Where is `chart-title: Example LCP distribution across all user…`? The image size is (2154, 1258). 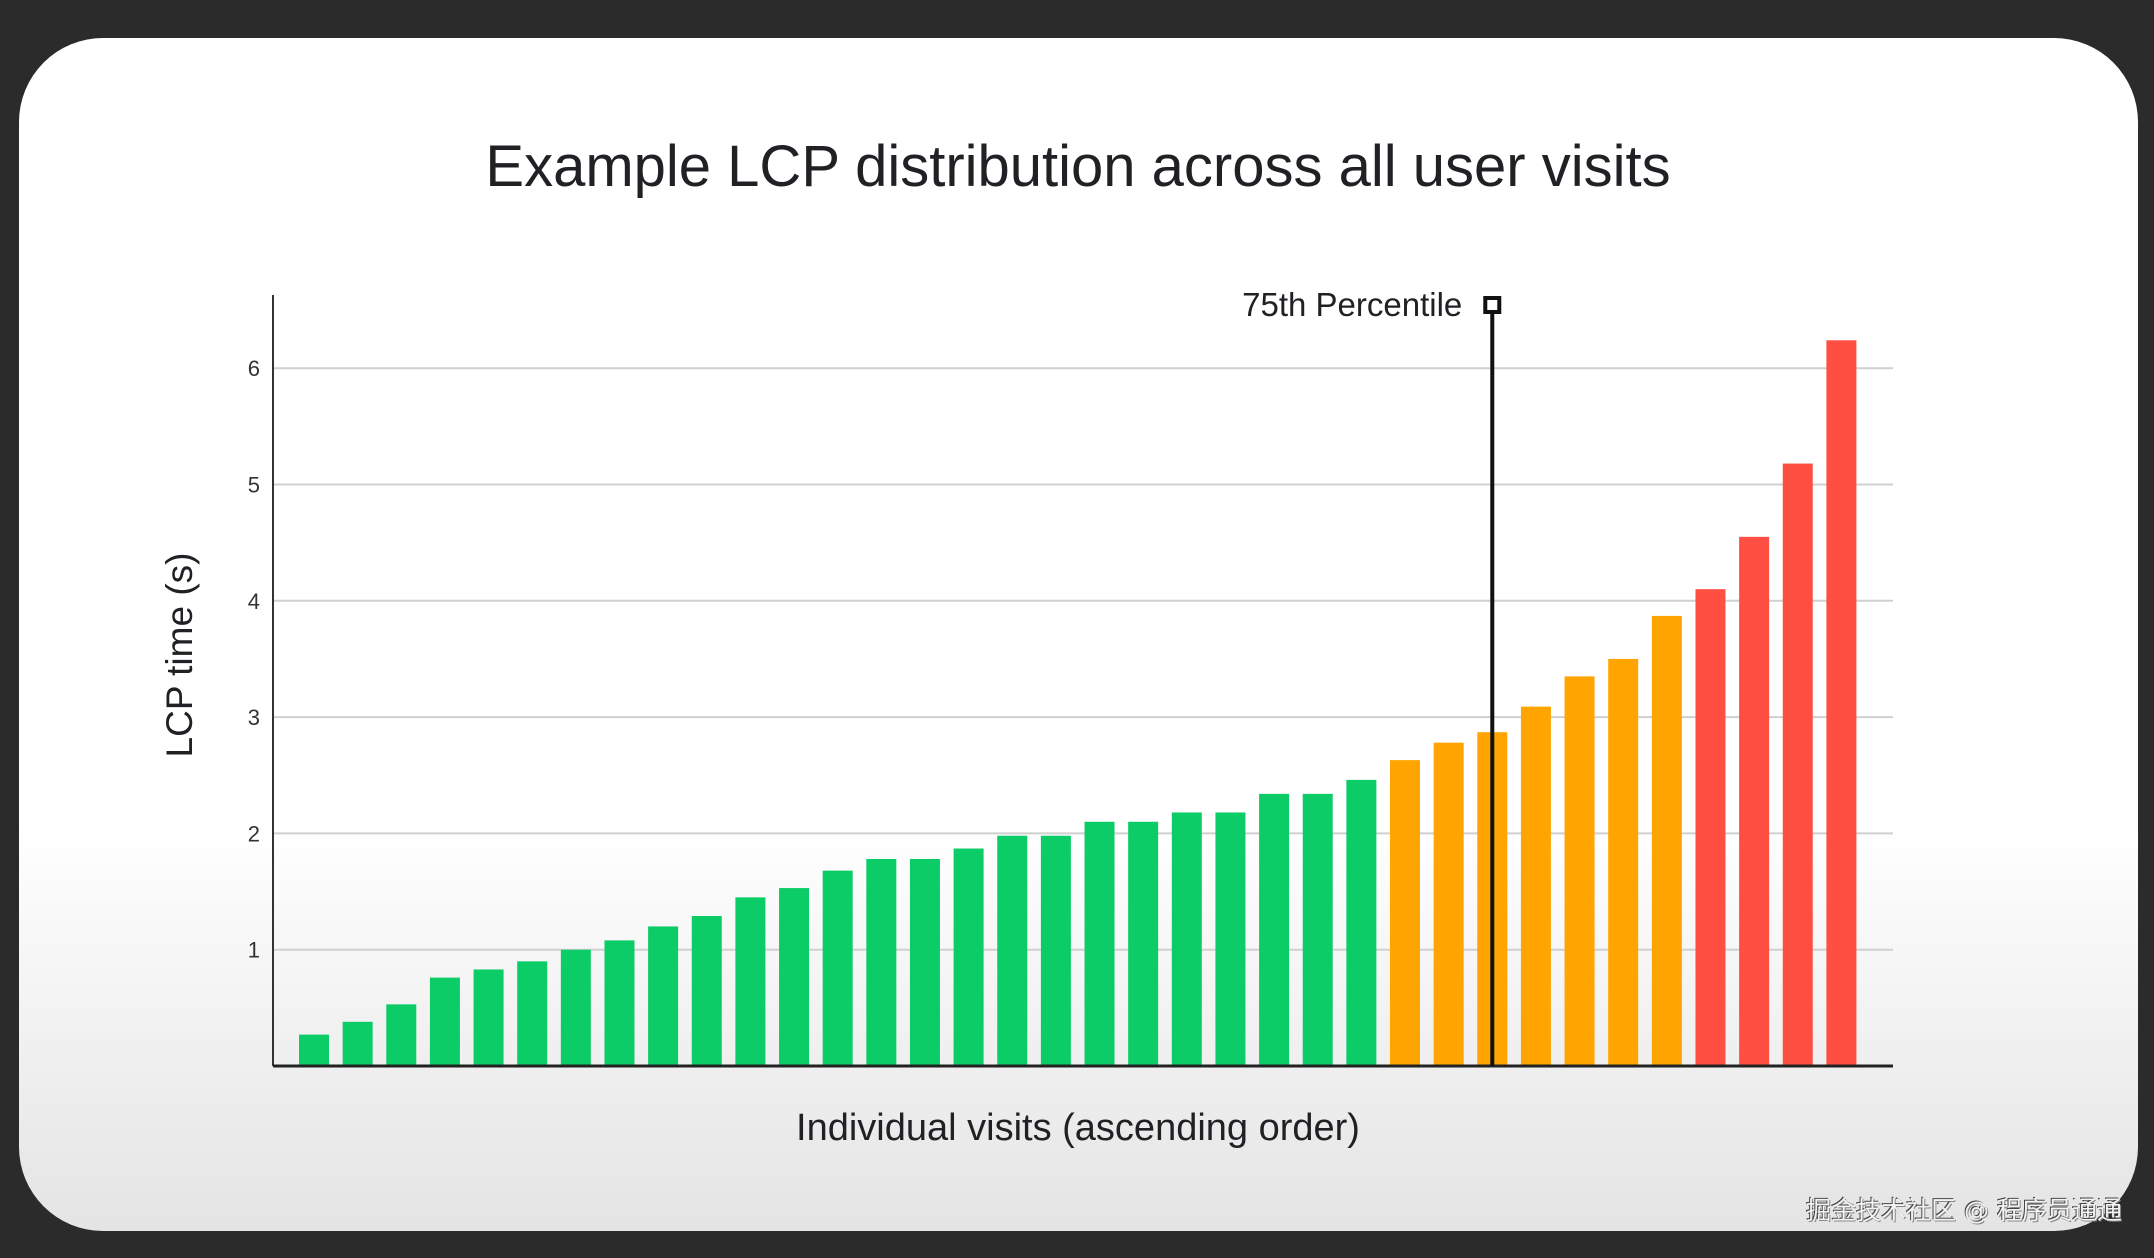 chart-title: Example LCP distribution across all user… is located at coordinates (1077, 166).